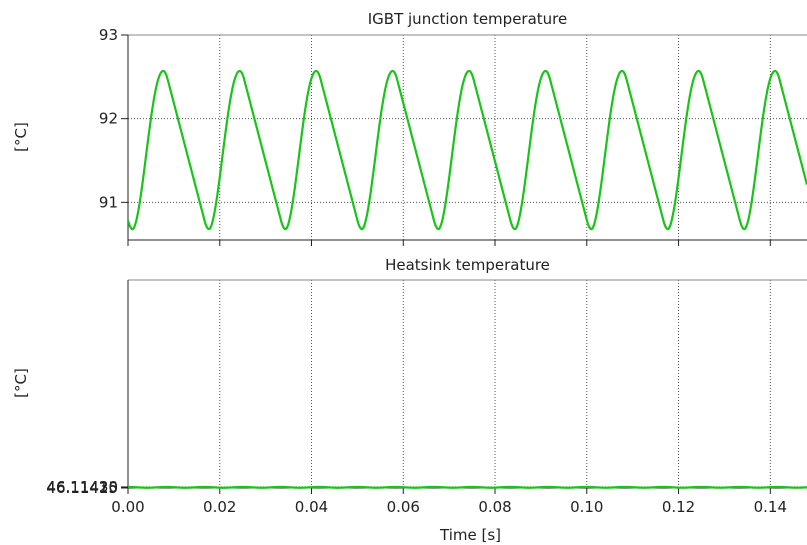  I want to click on x-axis-label: Time [s], so click(470, 535).